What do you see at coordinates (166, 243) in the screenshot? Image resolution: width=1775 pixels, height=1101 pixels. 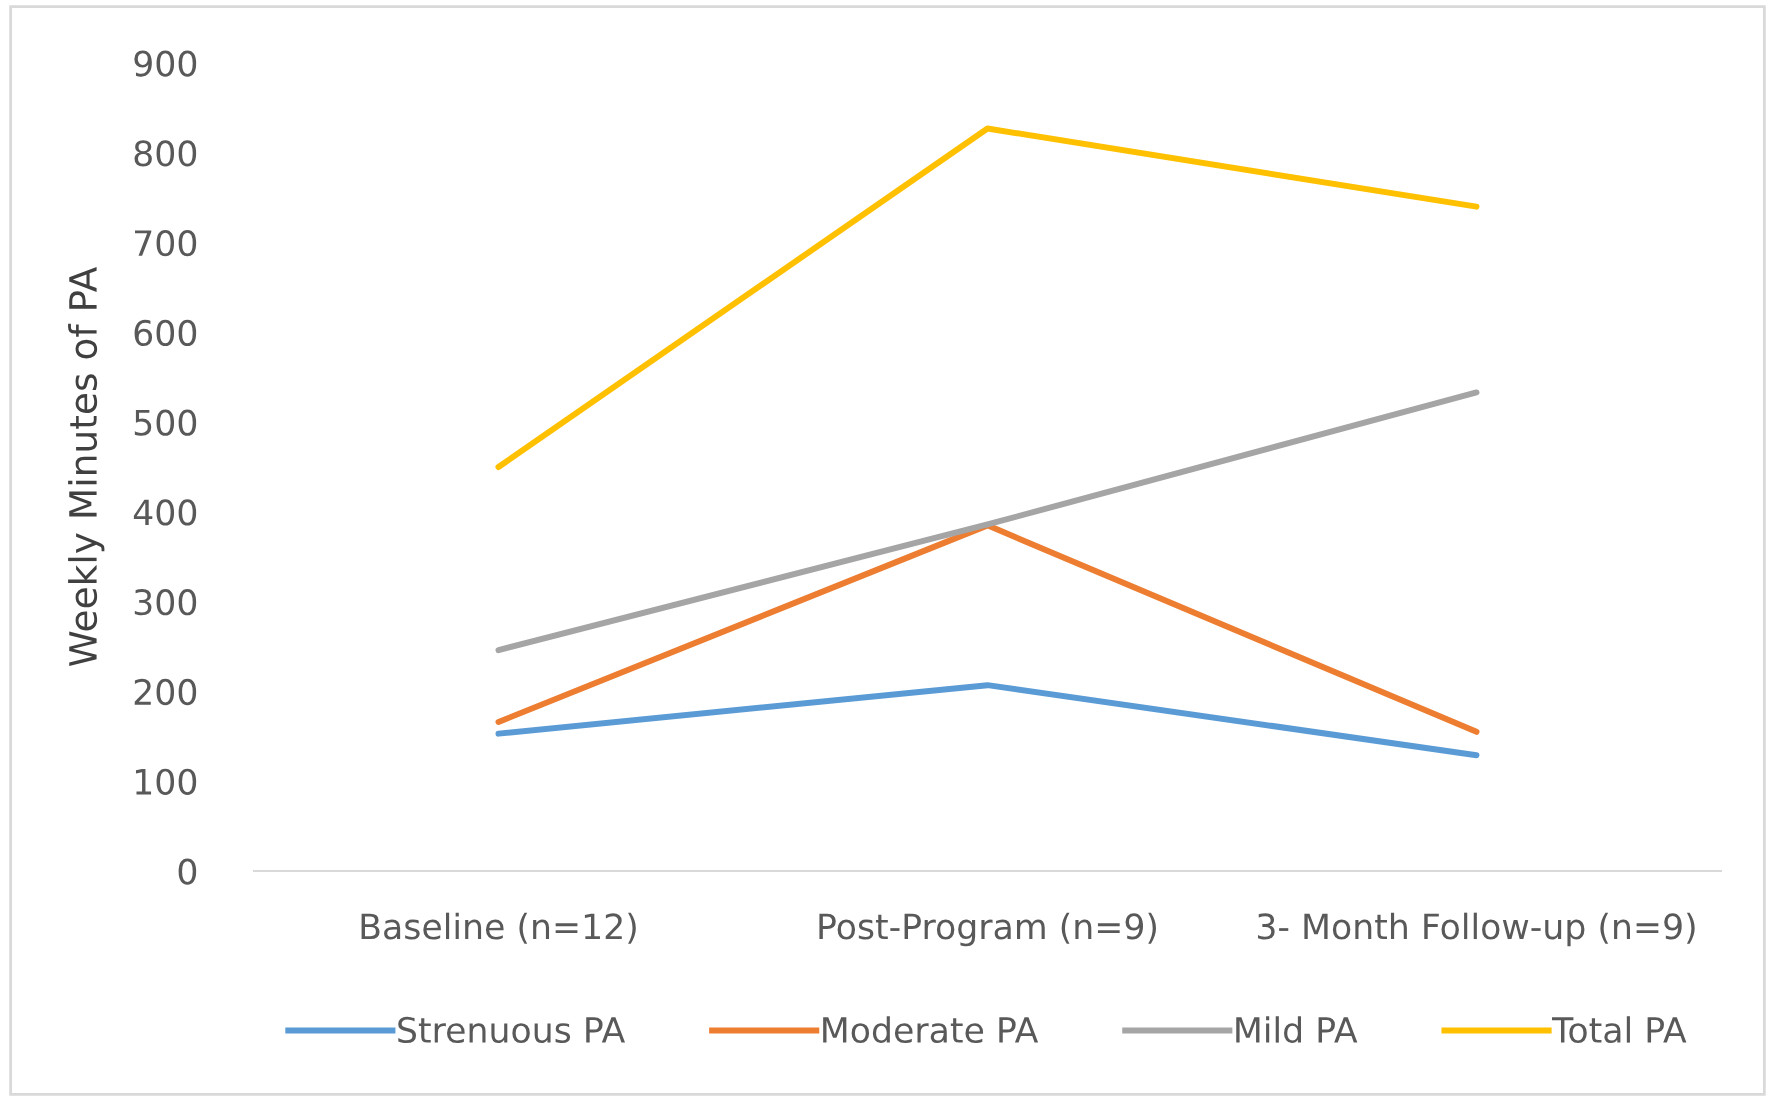 I see `y-tick-label: 700` at bounding box center [166, 243].